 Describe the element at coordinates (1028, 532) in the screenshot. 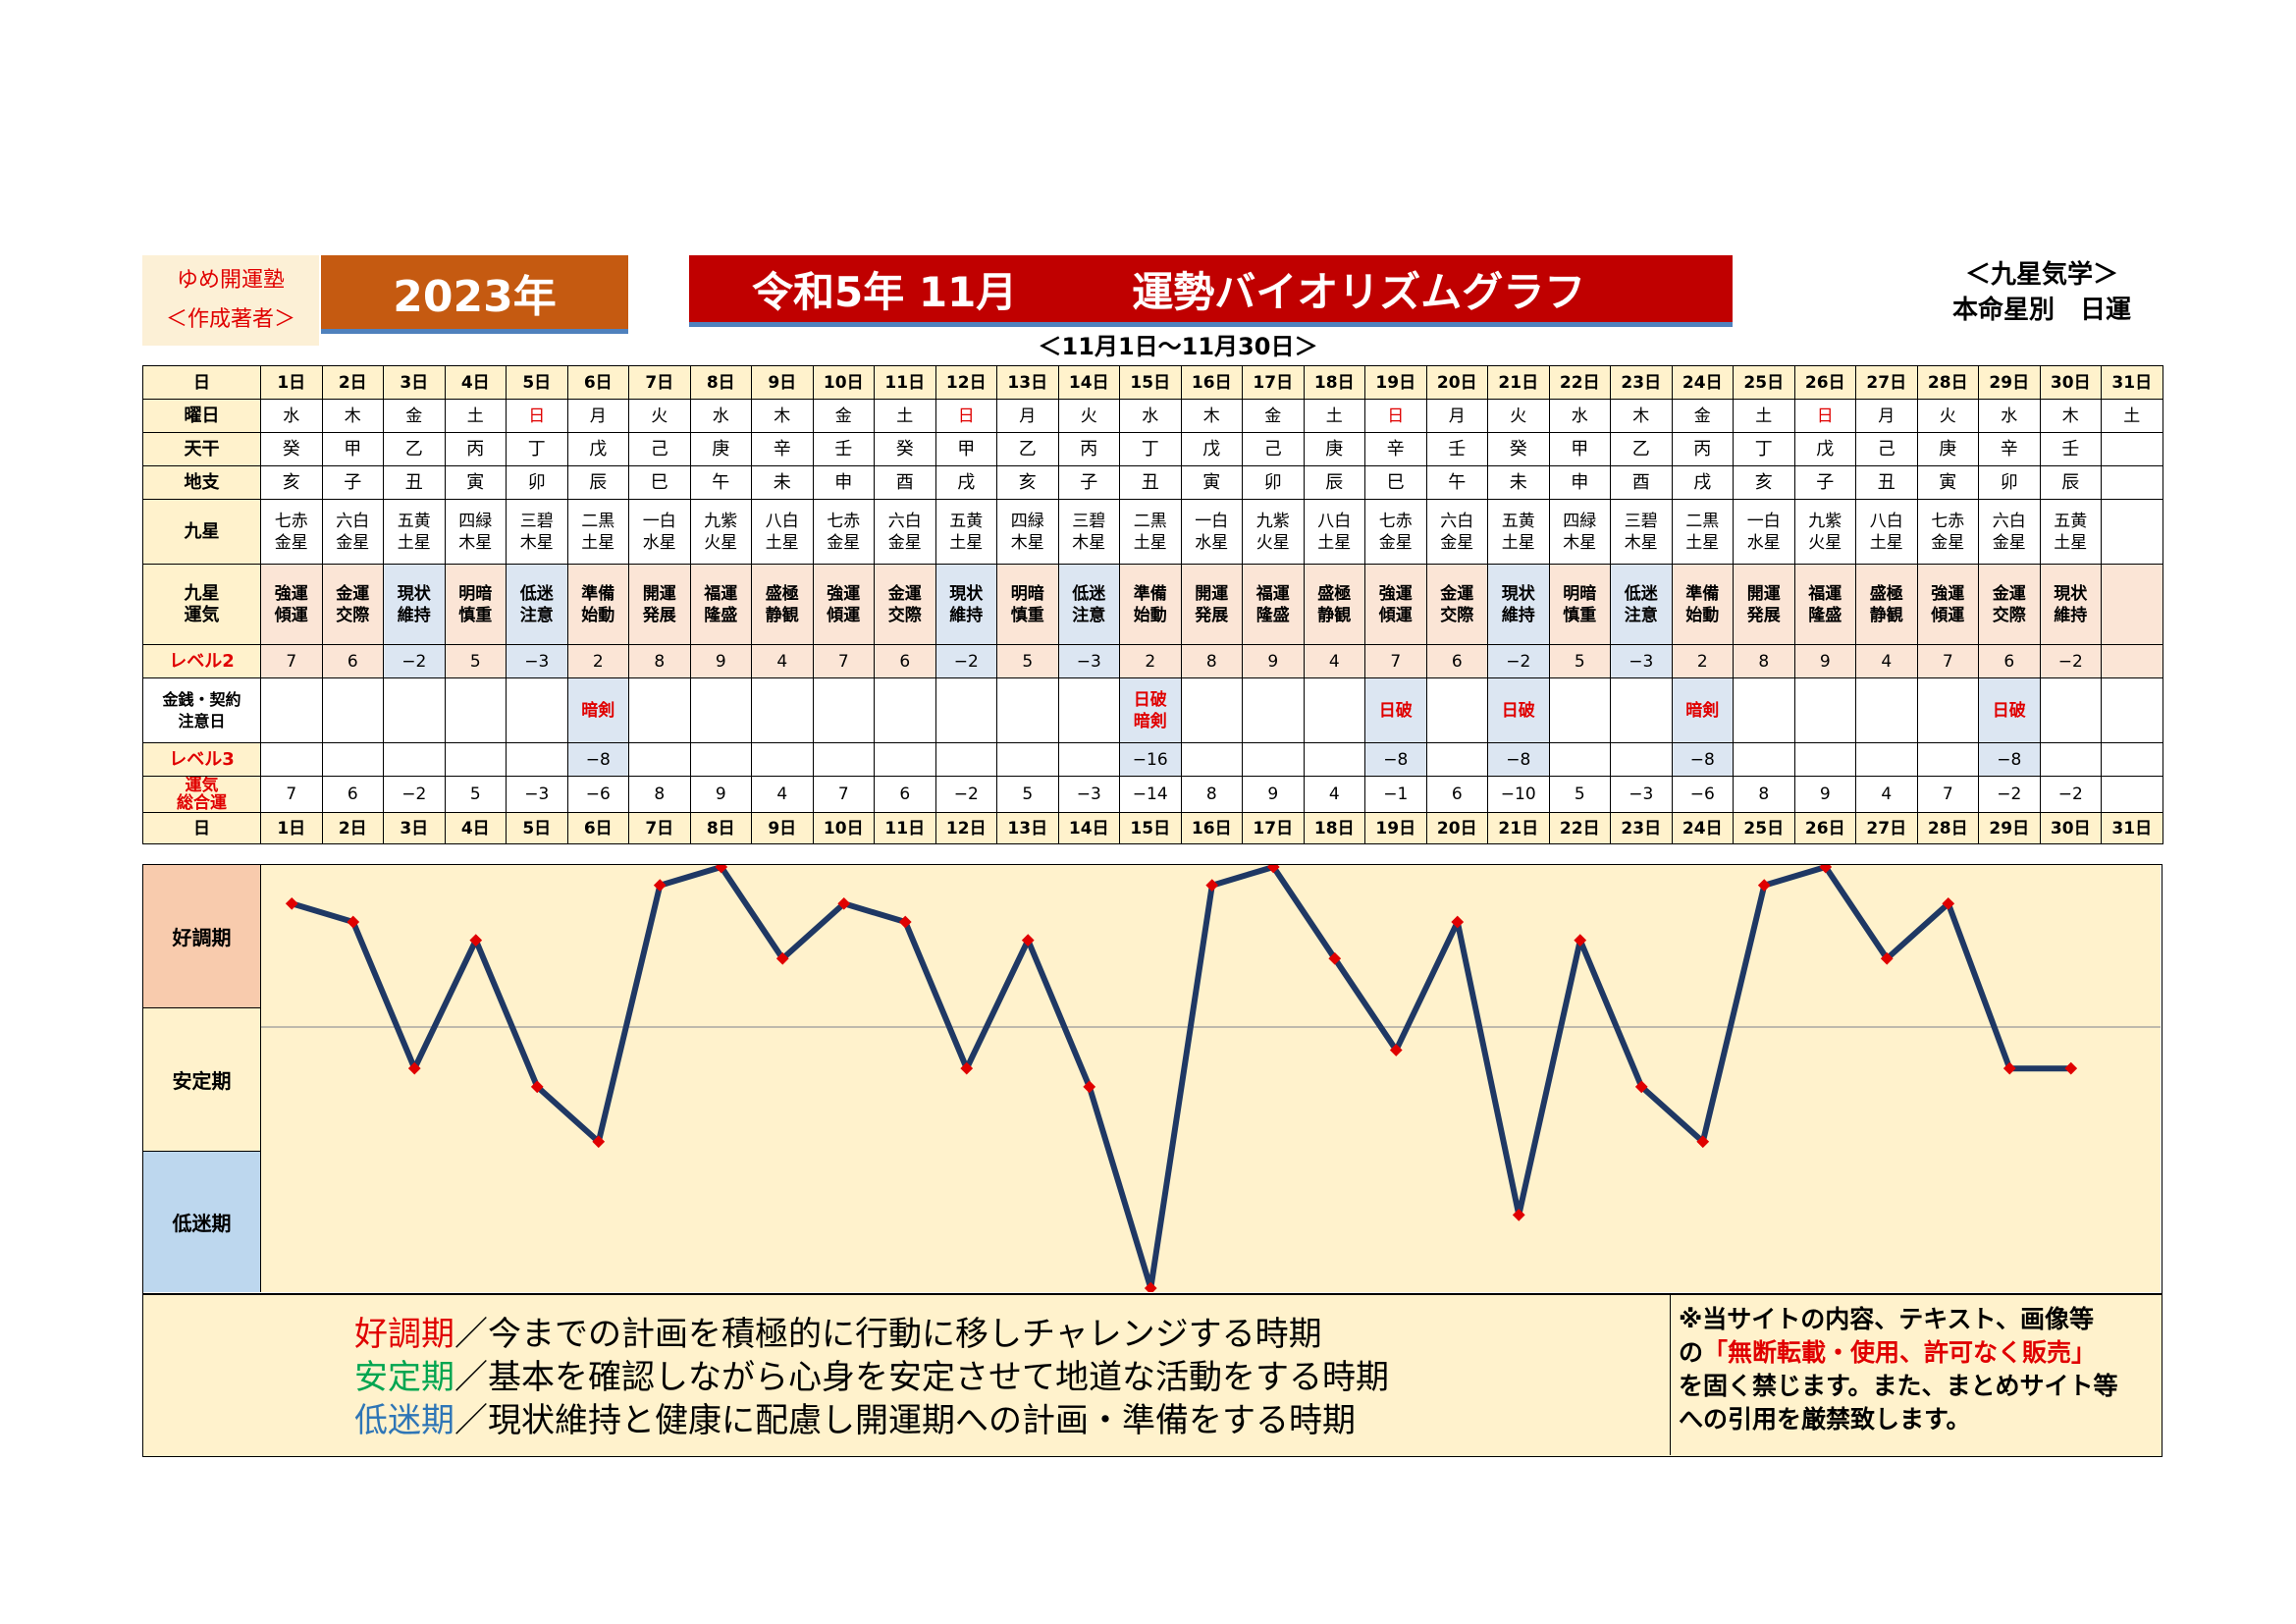

I see `kyusei-cell: 四緑 木星` at that location.